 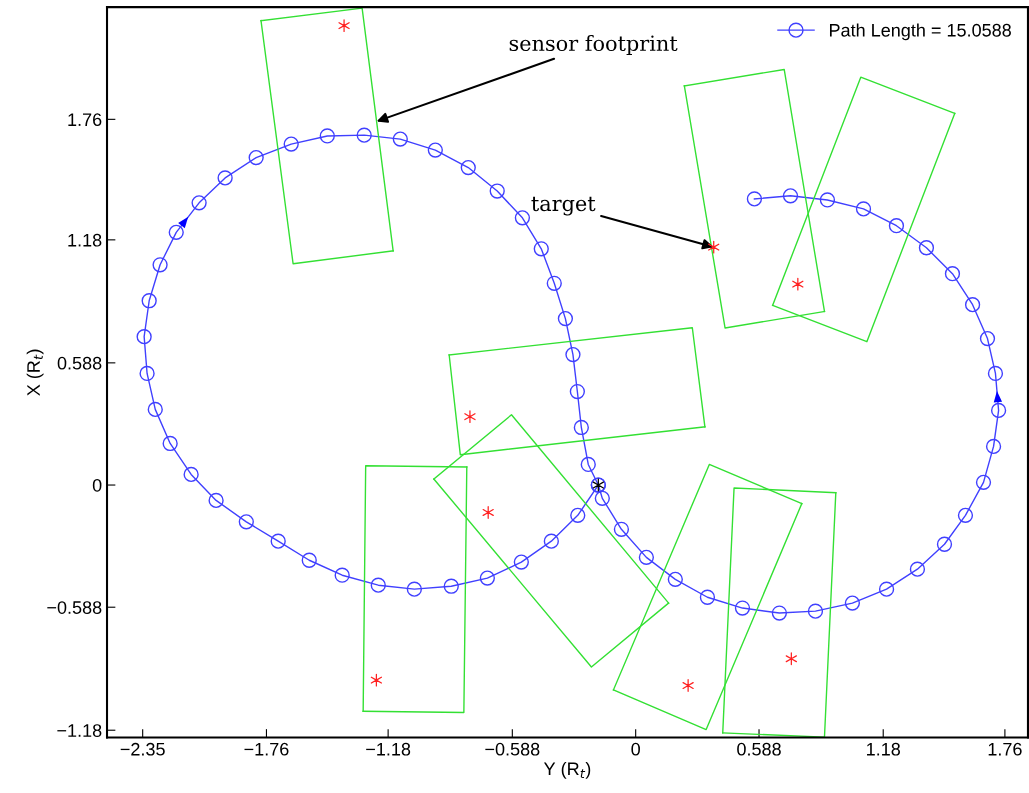 What do you see at coordinates (79, 730) in the screenshot?
I see `y-tick-label: −1.18` at bounding box center [79, 730].